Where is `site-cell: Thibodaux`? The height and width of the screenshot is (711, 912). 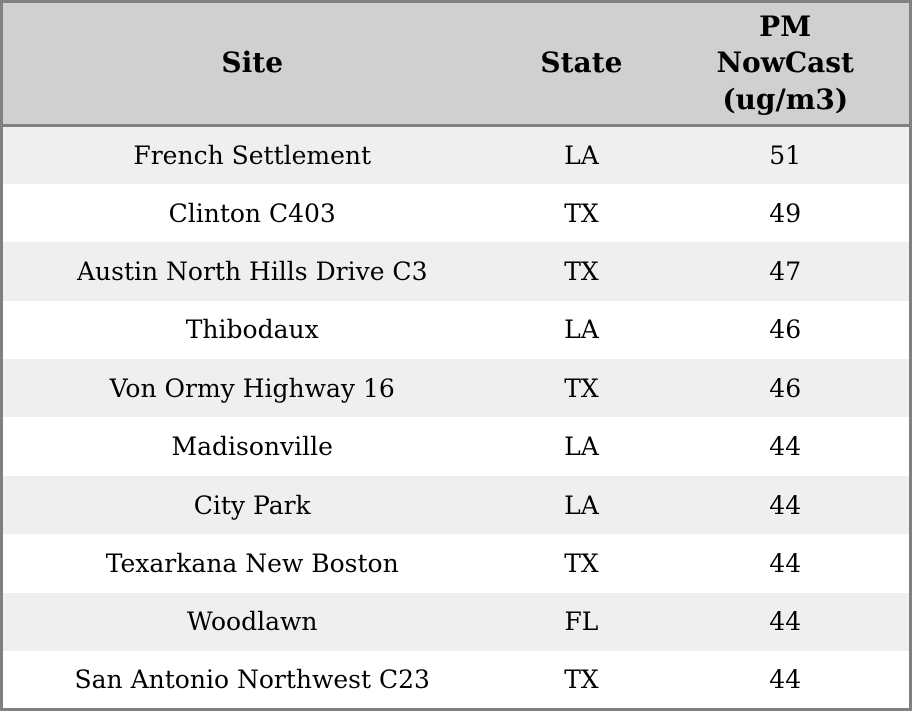
site-cell: Thibodaux is located at coordinates (252, 330).